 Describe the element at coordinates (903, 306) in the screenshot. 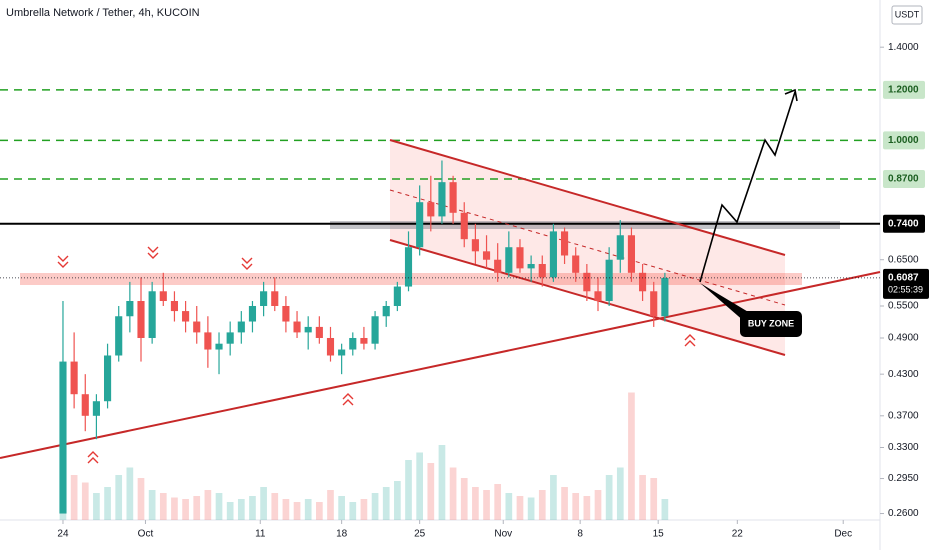

I see `y-tick-label: 0.5500` at that location.